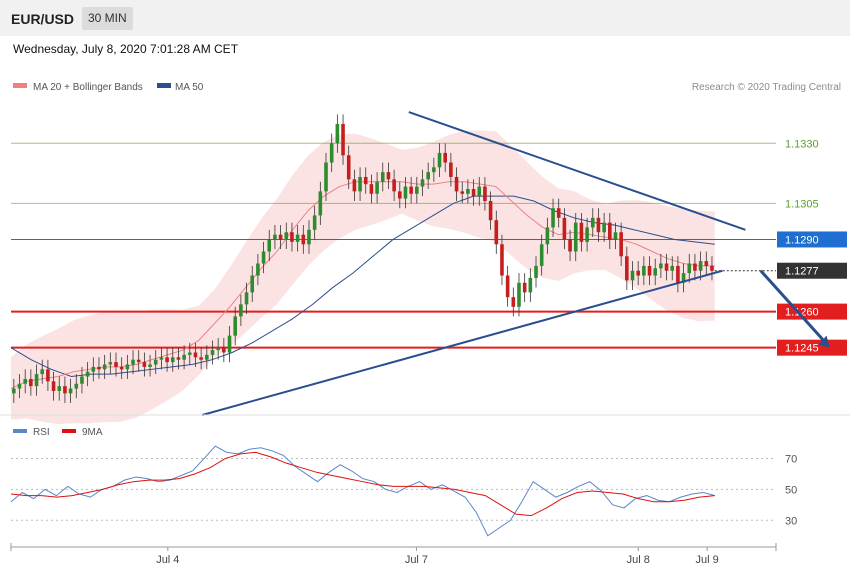 The image size is (850, 576). I want to click on top-bar: EUR/USD 30 MIN, so click(425, 18).